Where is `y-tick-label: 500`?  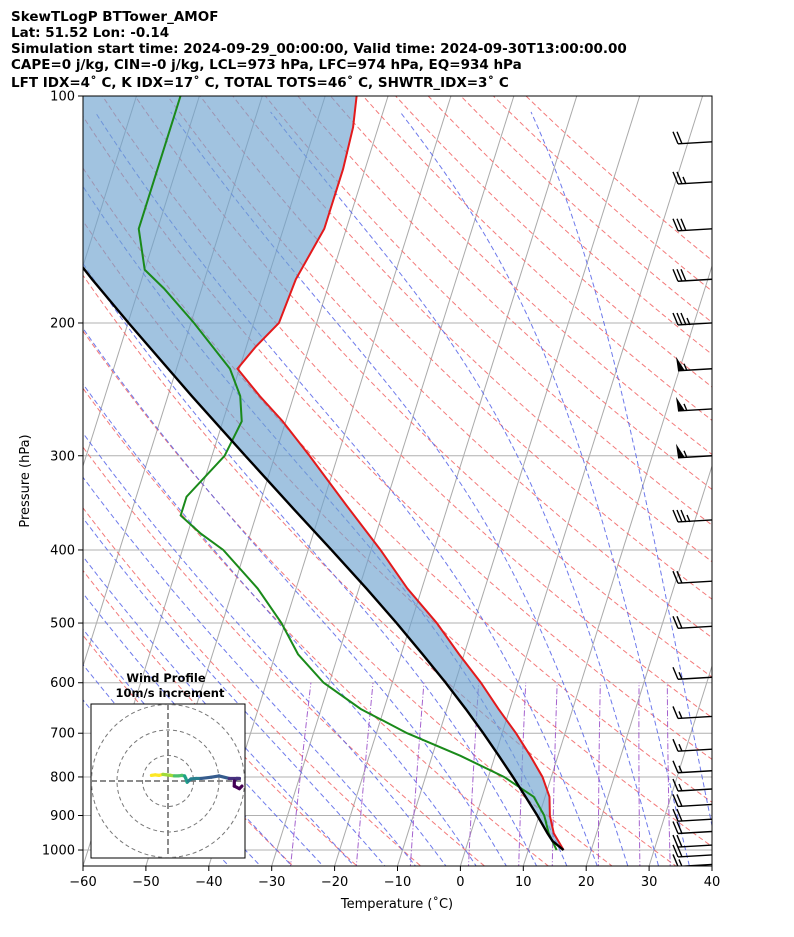 y-tick-label: 500 is located at coordinates (62, 624).